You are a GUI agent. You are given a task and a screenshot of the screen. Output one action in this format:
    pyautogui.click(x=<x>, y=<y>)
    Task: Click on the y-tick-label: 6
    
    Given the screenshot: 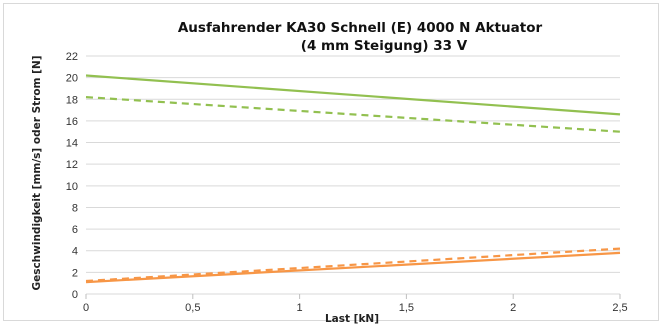 What is the action you would take?
    pyautogui.click(x=75, y=230)
    